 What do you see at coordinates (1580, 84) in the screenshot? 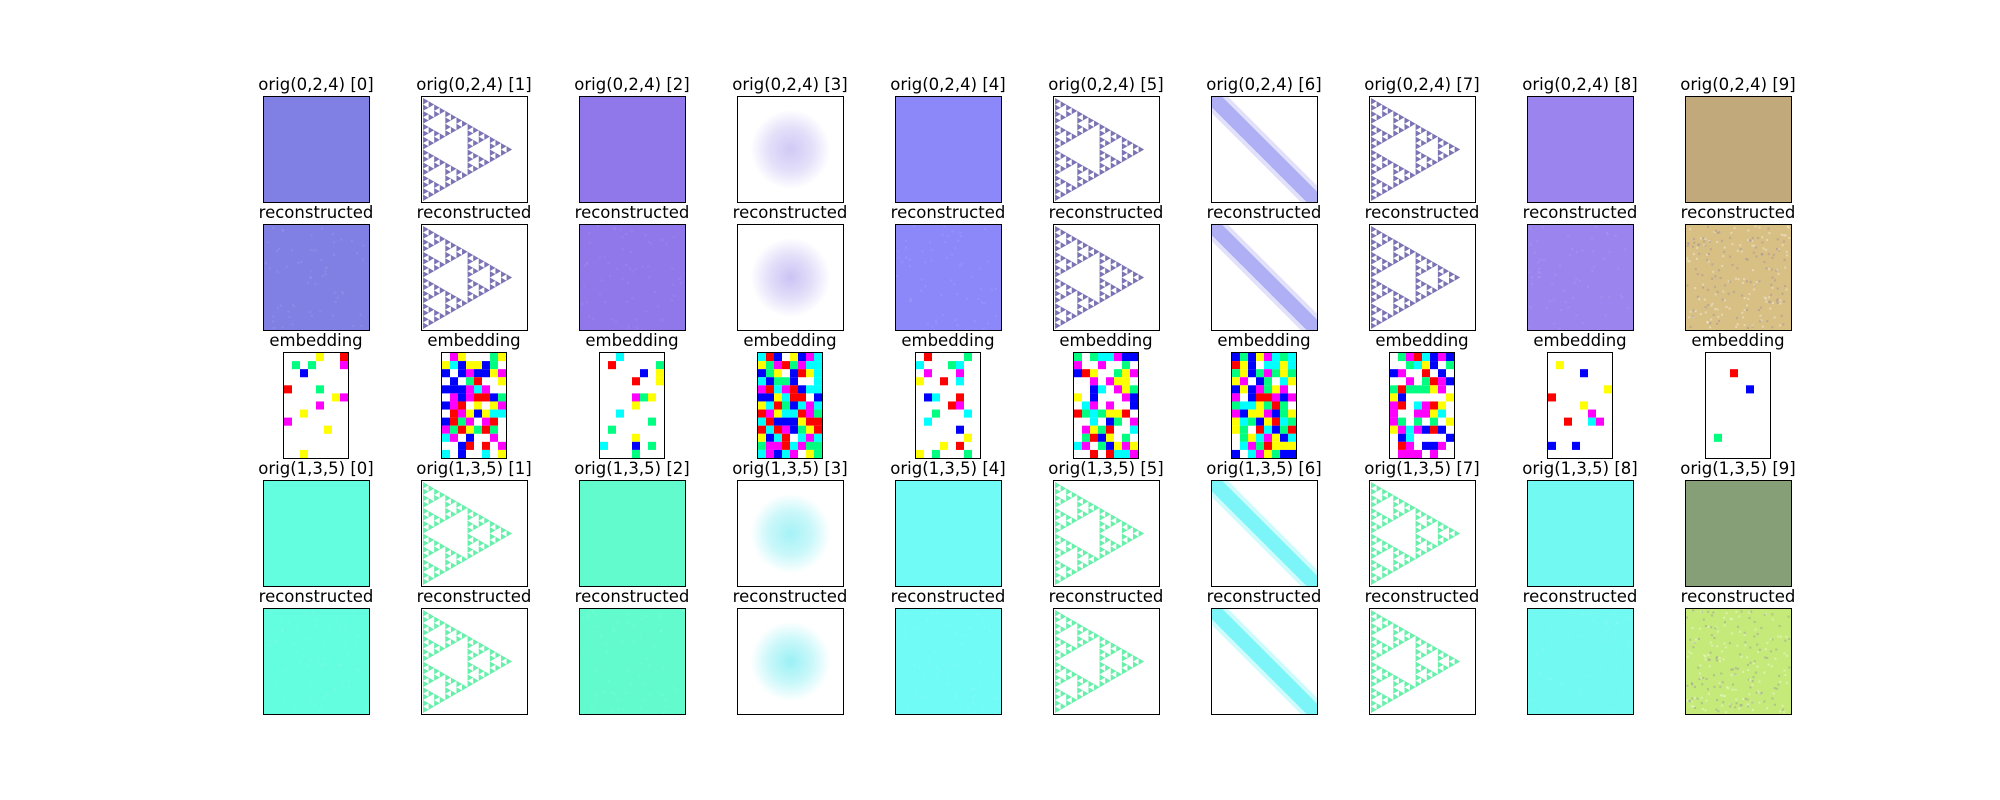
I see `original-title: orig(0,2,4) [8]` at bounding box center [1580, 84].